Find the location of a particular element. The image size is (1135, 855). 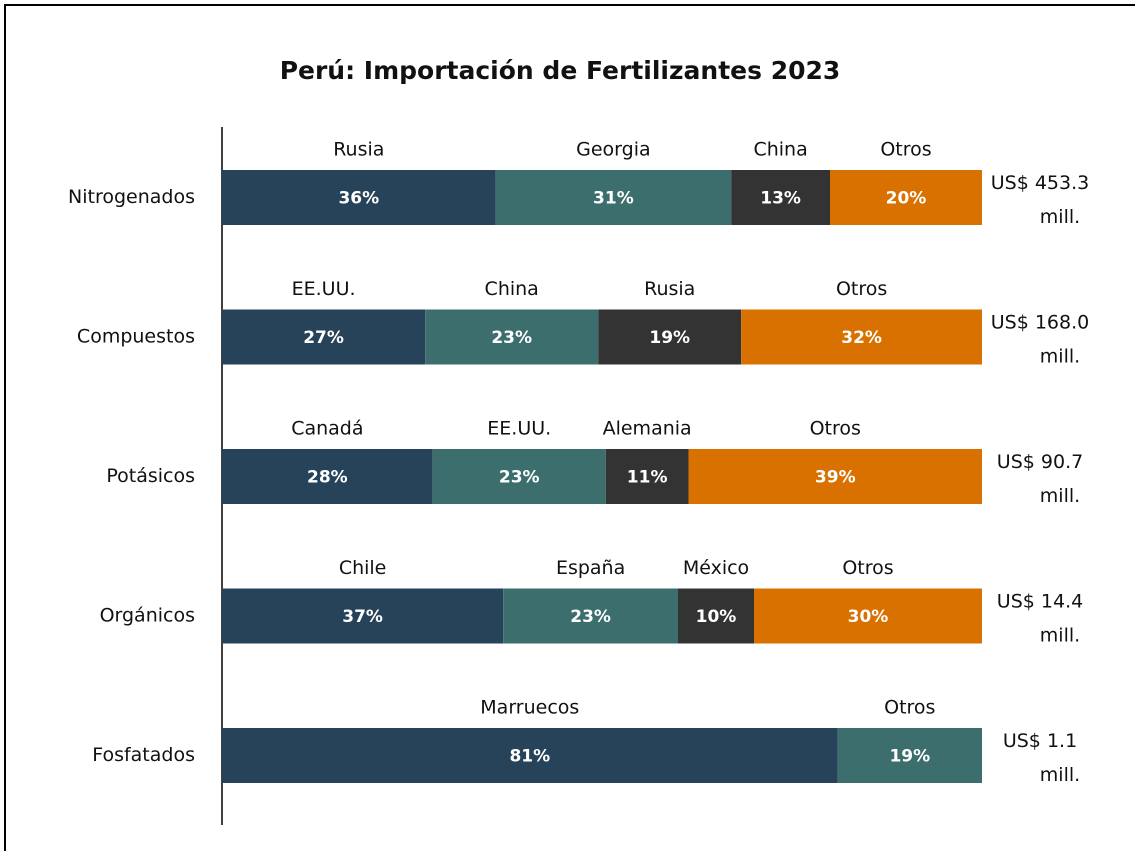

segment-label: Chile is located at coordinates (363, 568).